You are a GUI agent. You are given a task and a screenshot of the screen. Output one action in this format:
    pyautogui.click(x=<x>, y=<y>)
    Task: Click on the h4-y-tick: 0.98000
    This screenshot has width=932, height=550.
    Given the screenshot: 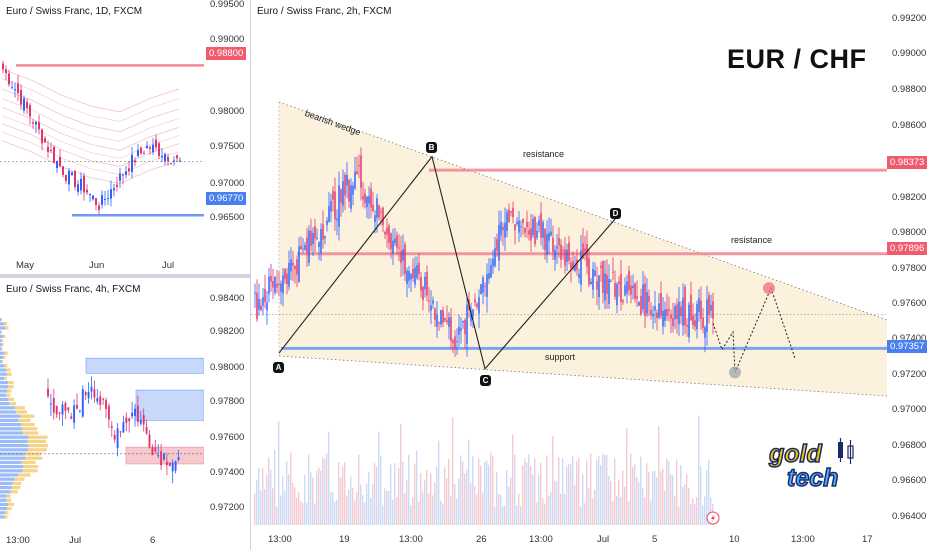 What is the action you would take?
    pyautogui.click(x=227, y=367)
    